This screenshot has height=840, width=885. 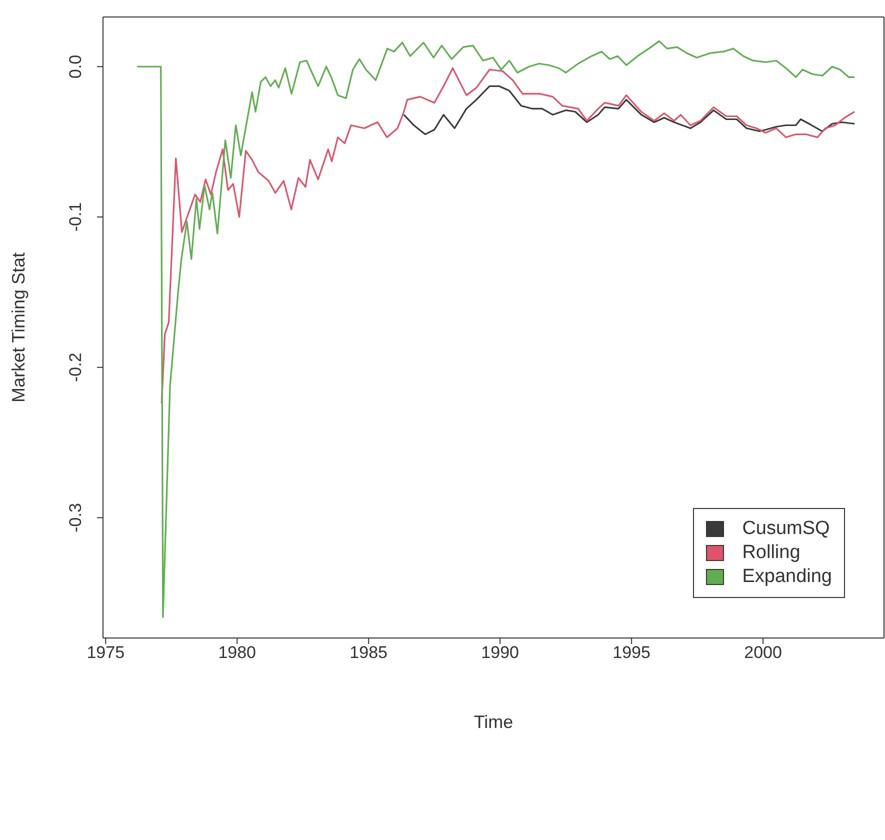 I want to click on x-tick-label: 1985, so click(x=369, y=652).